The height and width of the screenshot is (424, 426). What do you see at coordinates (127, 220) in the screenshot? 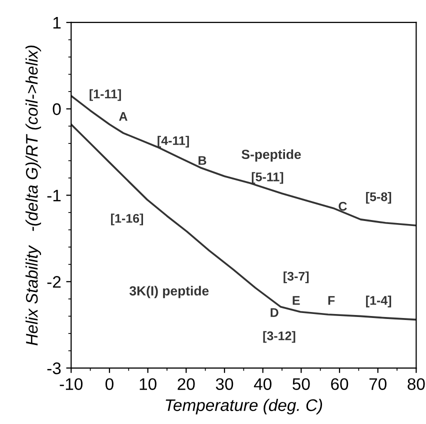
I see `annotation: [1-16]` at bounding box center [127, 220].